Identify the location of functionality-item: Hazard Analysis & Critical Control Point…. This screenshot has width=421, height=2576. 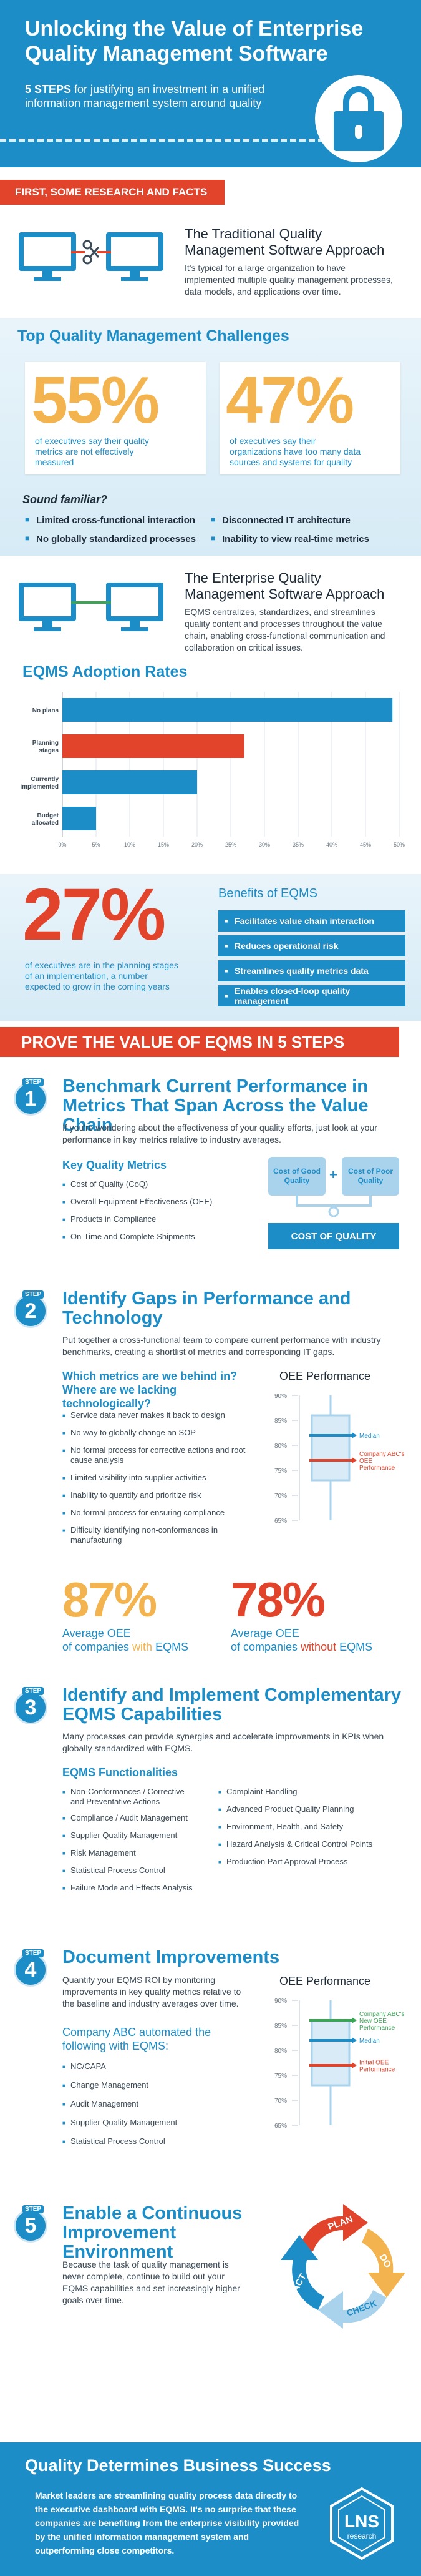
(308, 1844).